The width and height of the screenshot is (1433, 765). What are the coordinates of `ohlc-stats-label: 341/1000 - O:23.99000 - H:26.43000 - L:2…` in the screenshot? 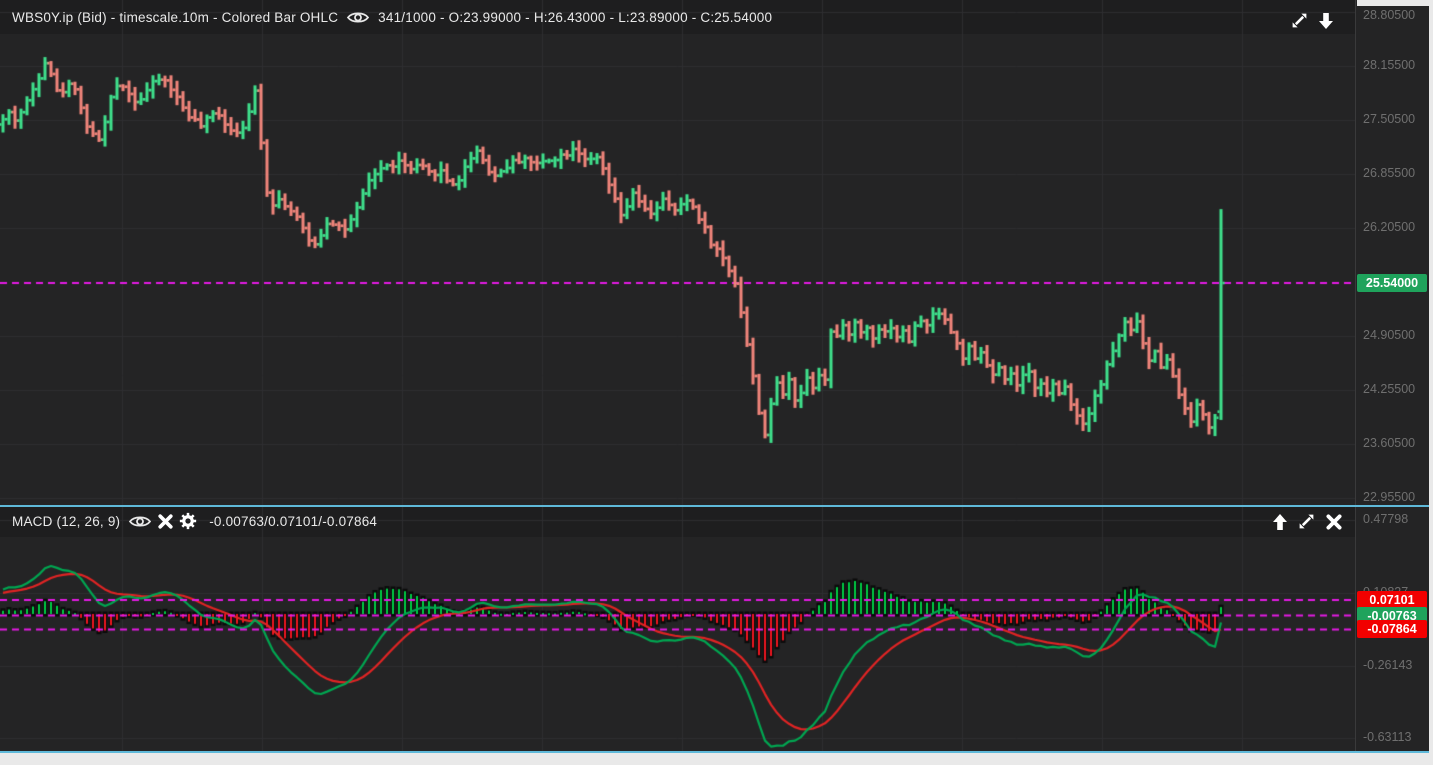 It's located at (575, 17).